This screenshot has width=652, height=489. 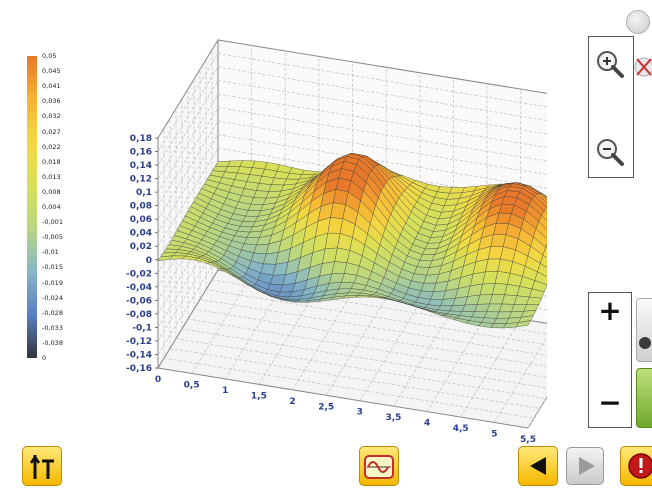 I want to click on arrow-right-icon, so click(x=585, y=466).